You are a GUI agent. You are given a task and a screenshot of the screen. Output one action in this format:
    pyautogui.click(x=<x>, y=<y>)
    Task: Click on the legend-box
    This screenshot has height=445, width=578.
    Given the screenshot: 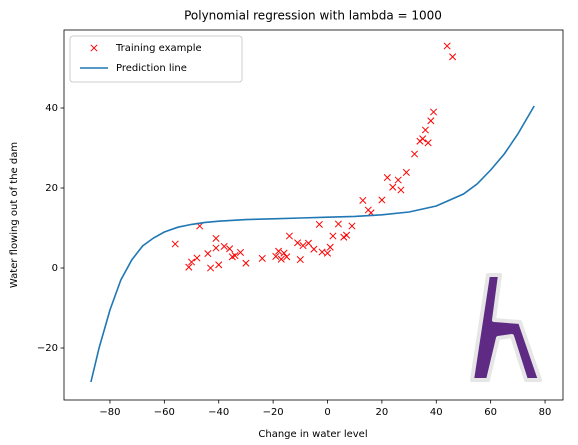 What is the action you would take?
    pyautogui.click(x=156, y=59)
    